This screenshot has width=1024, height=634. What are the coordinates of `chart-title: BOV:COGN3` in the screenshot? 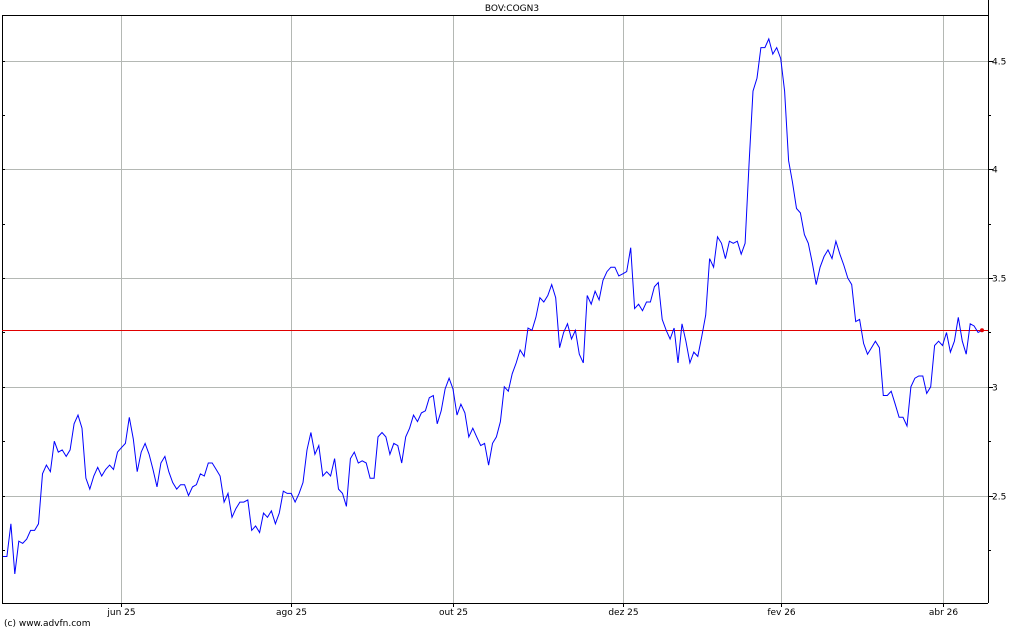 It's located at (512, 9).